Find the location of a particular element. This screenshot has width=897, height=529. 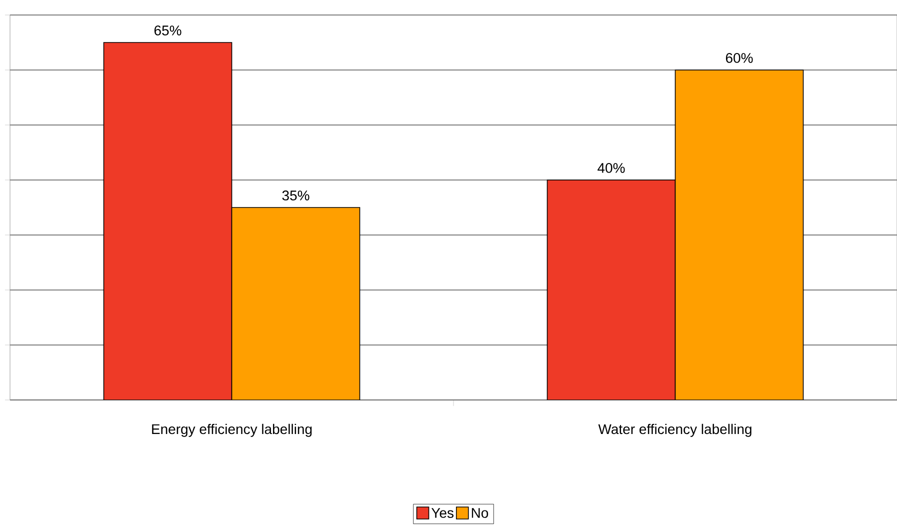

x-tick-label: Water efficiency labelling is located at coordinates (675, 430).